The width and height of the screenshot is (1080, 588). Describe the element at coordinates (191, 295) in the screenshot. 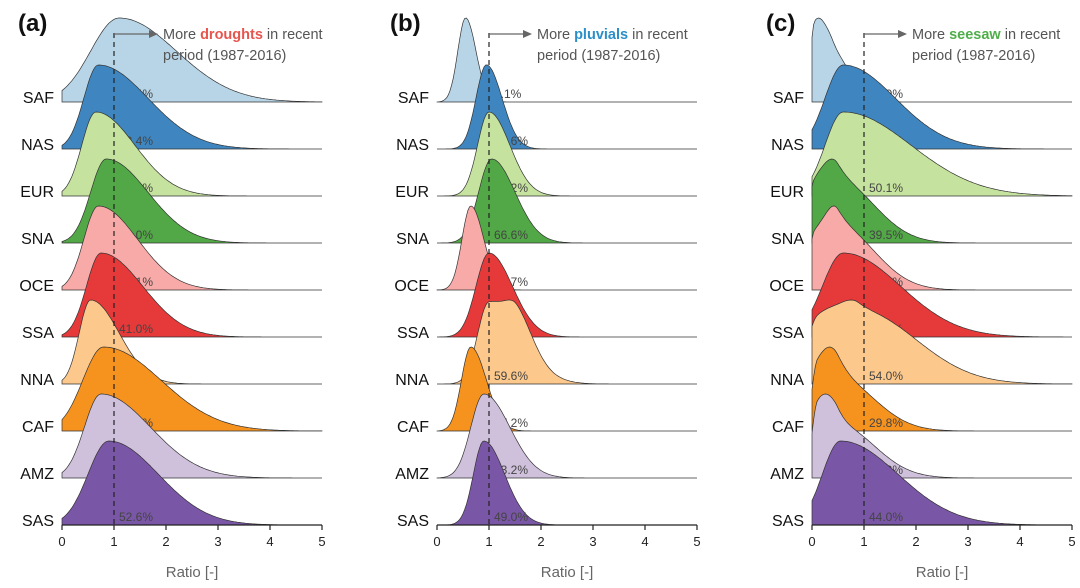

I see `ridge-ssa` at that location.